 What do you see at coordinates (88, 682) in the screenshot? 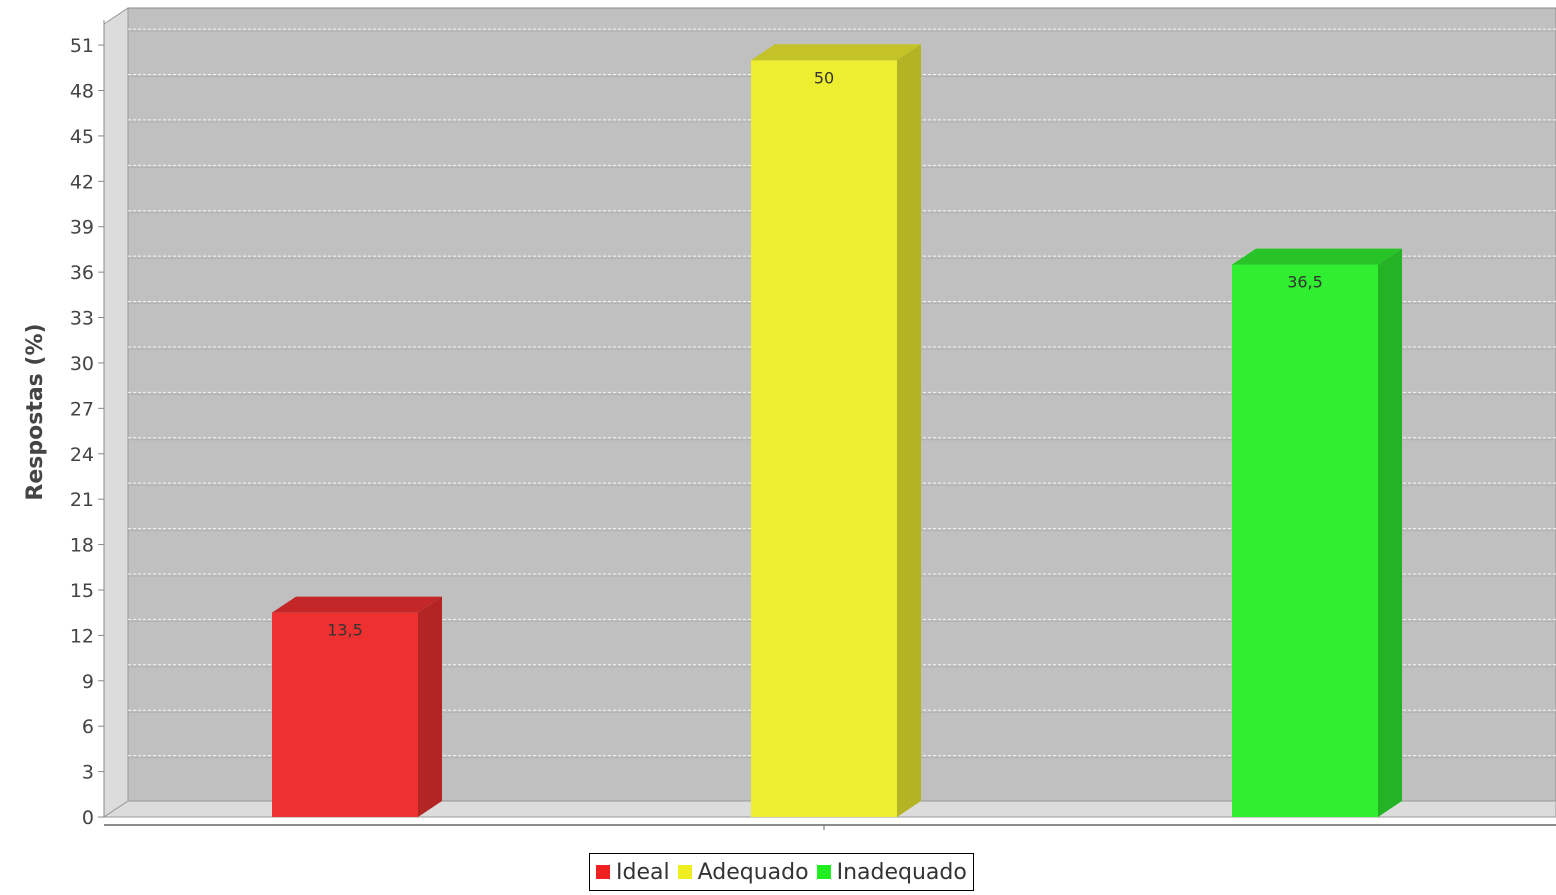
I see `y-tick-label: 9` at bounding box center [88, 682].